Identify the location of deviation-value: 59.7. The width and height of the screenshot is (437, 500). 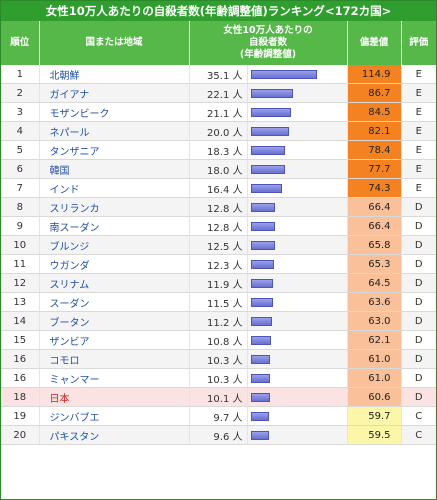
(374, 416).